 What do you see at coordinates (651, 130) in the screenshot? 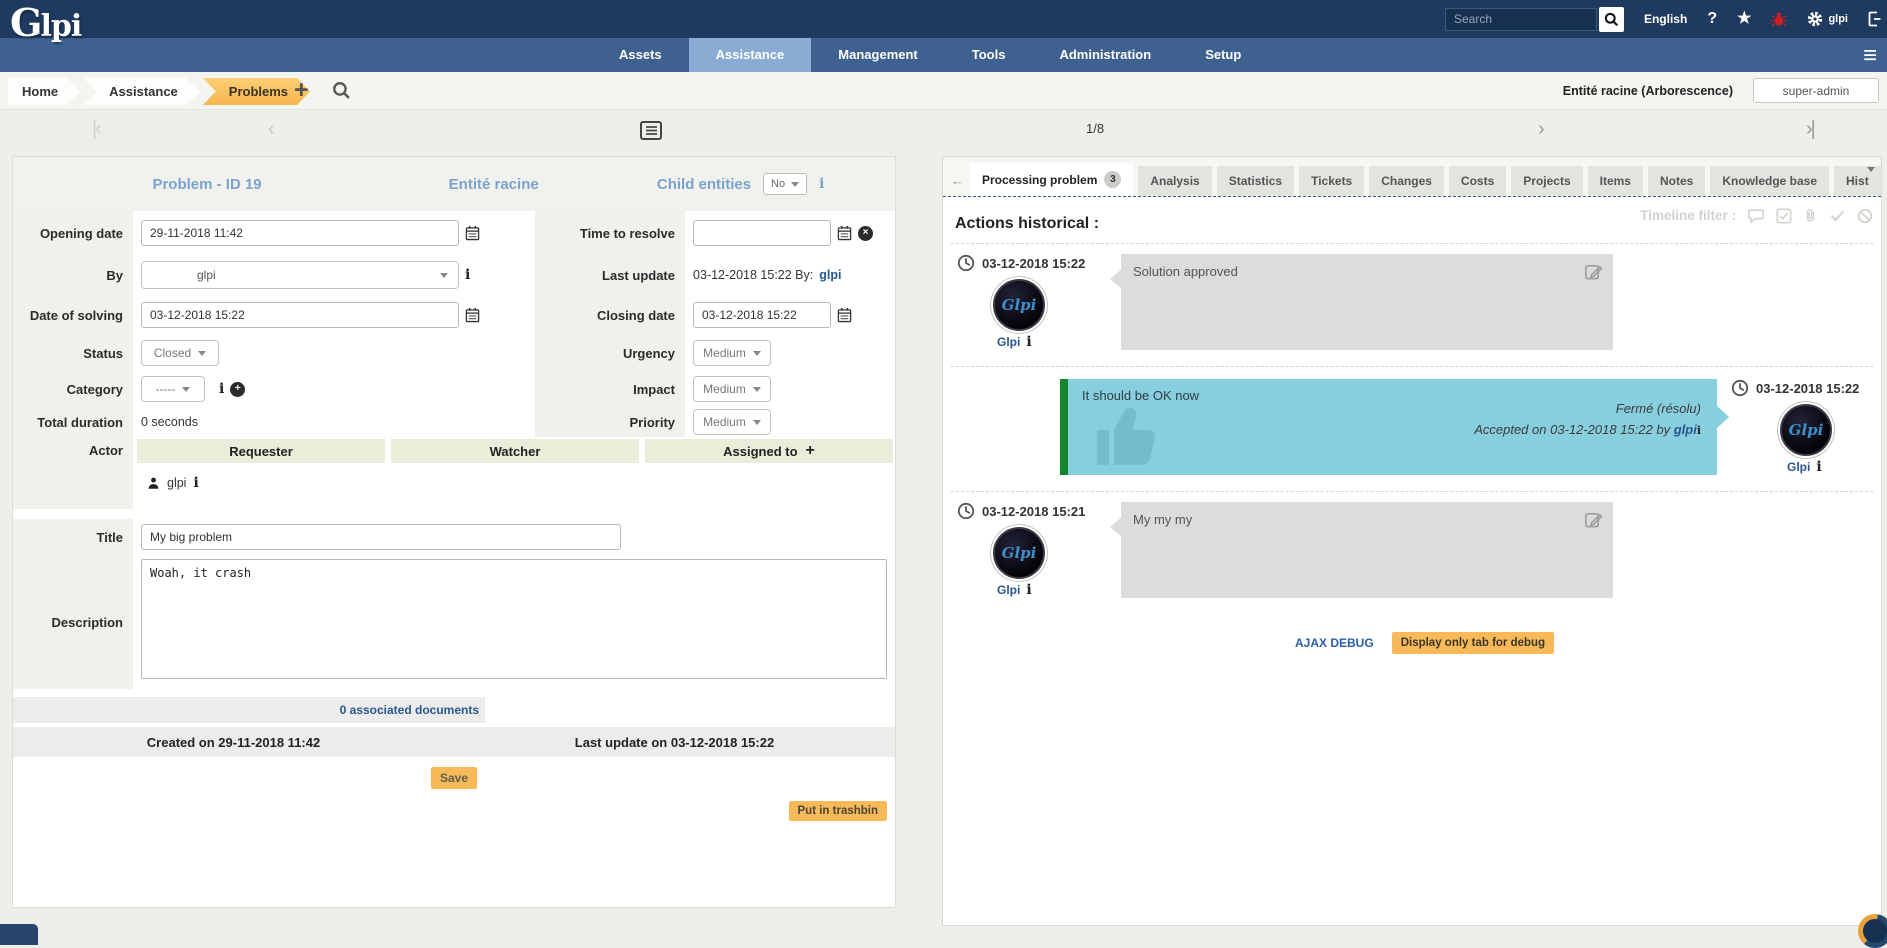
I see `list-view-icon` at bounding box center [651, 130].